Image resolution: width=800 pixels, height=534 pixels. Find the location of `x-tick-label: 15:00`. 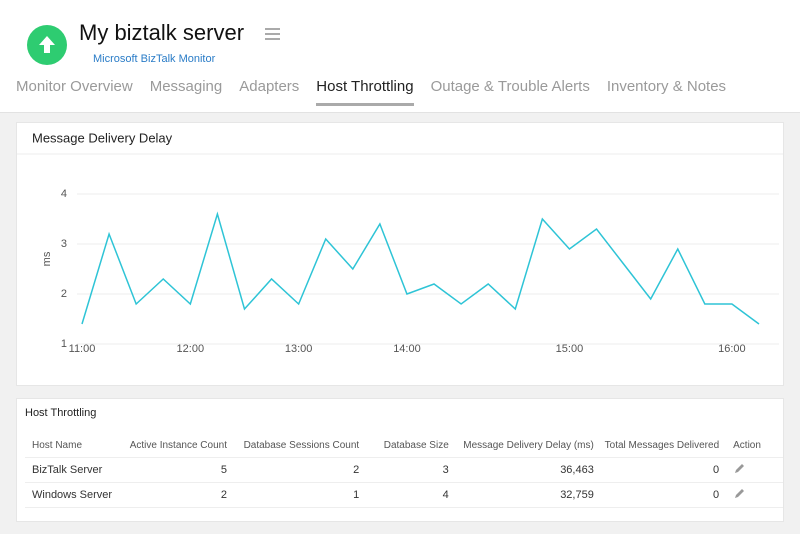

x-tick-label: 15:00 is located at coordinates (570, 349).